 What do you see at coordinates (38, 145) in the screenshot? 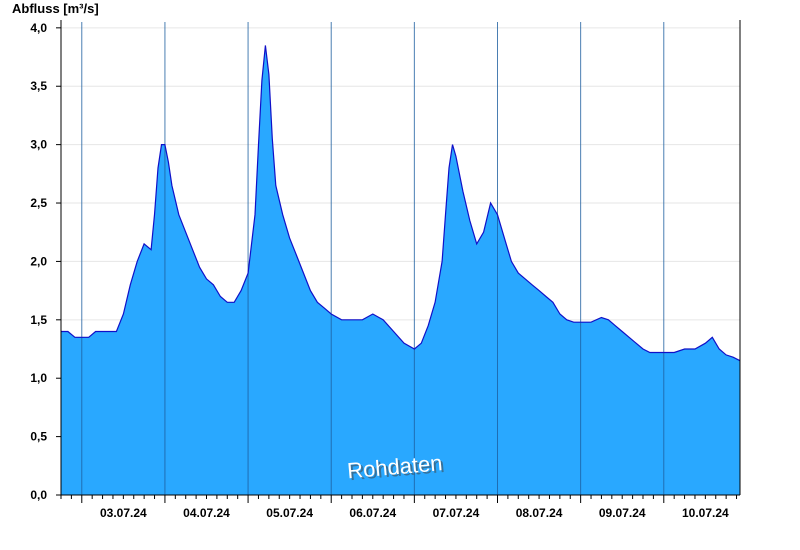
I see `y-tick-label: 3,0` at bounding box center [38, 145].